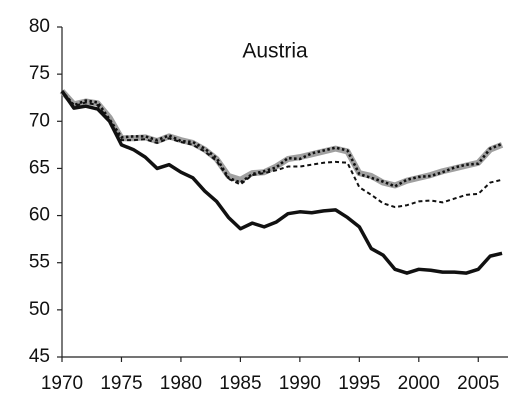  Describe the element at coordinates (359, 383) in the screenshot. I see `x-tick-label: 1995` at that location.